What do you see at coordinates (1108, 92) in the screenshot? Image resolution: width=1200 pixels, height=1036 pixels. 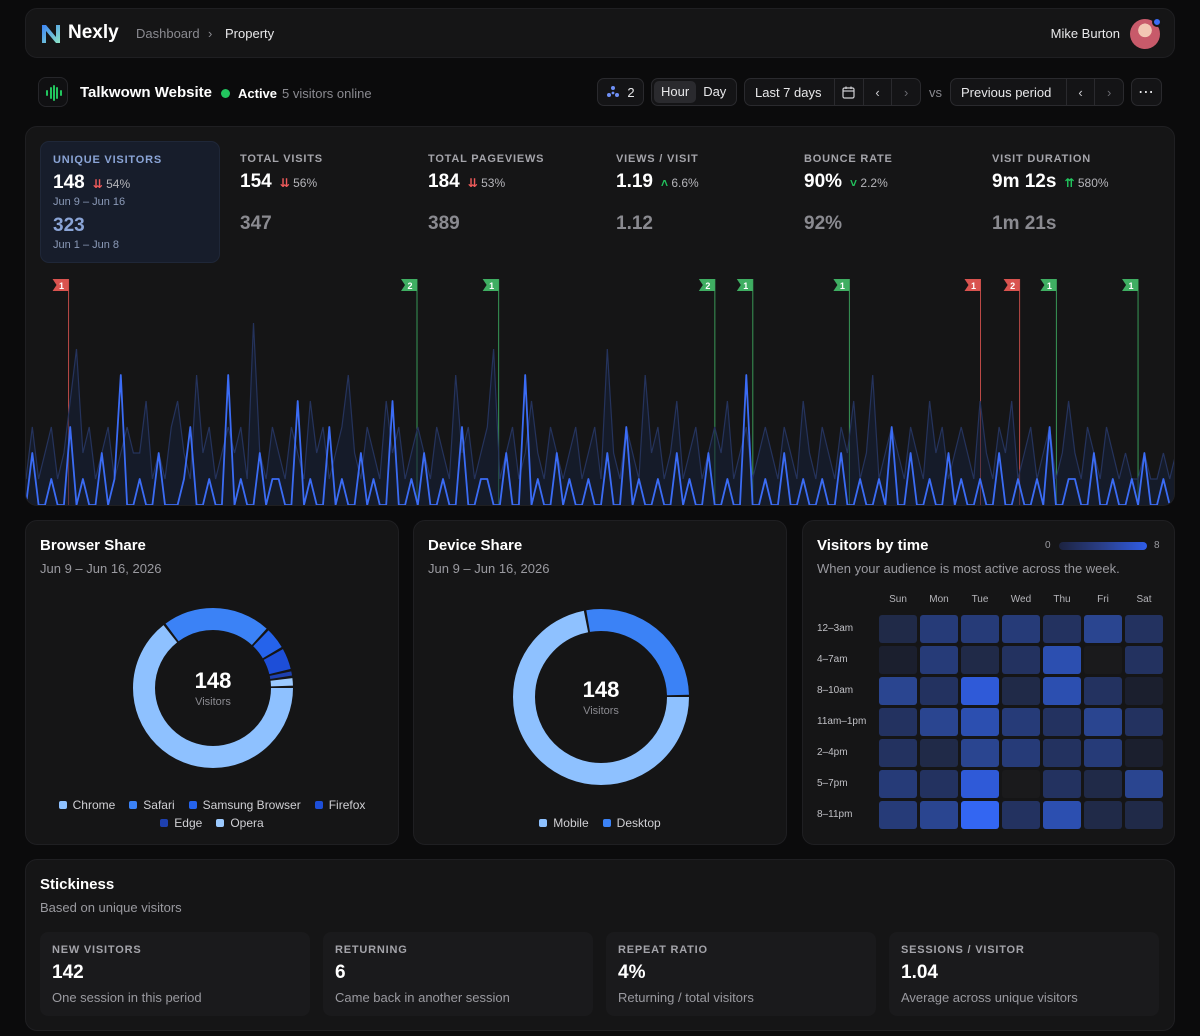 I see `compare-next-icon: ›` at bounding box center [1108, 92].